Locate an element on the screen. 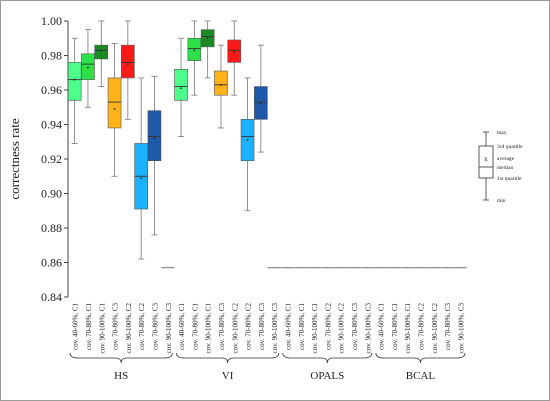 The image size is (550, 401). group-label: BCAL is located at coordinates (421, 376).